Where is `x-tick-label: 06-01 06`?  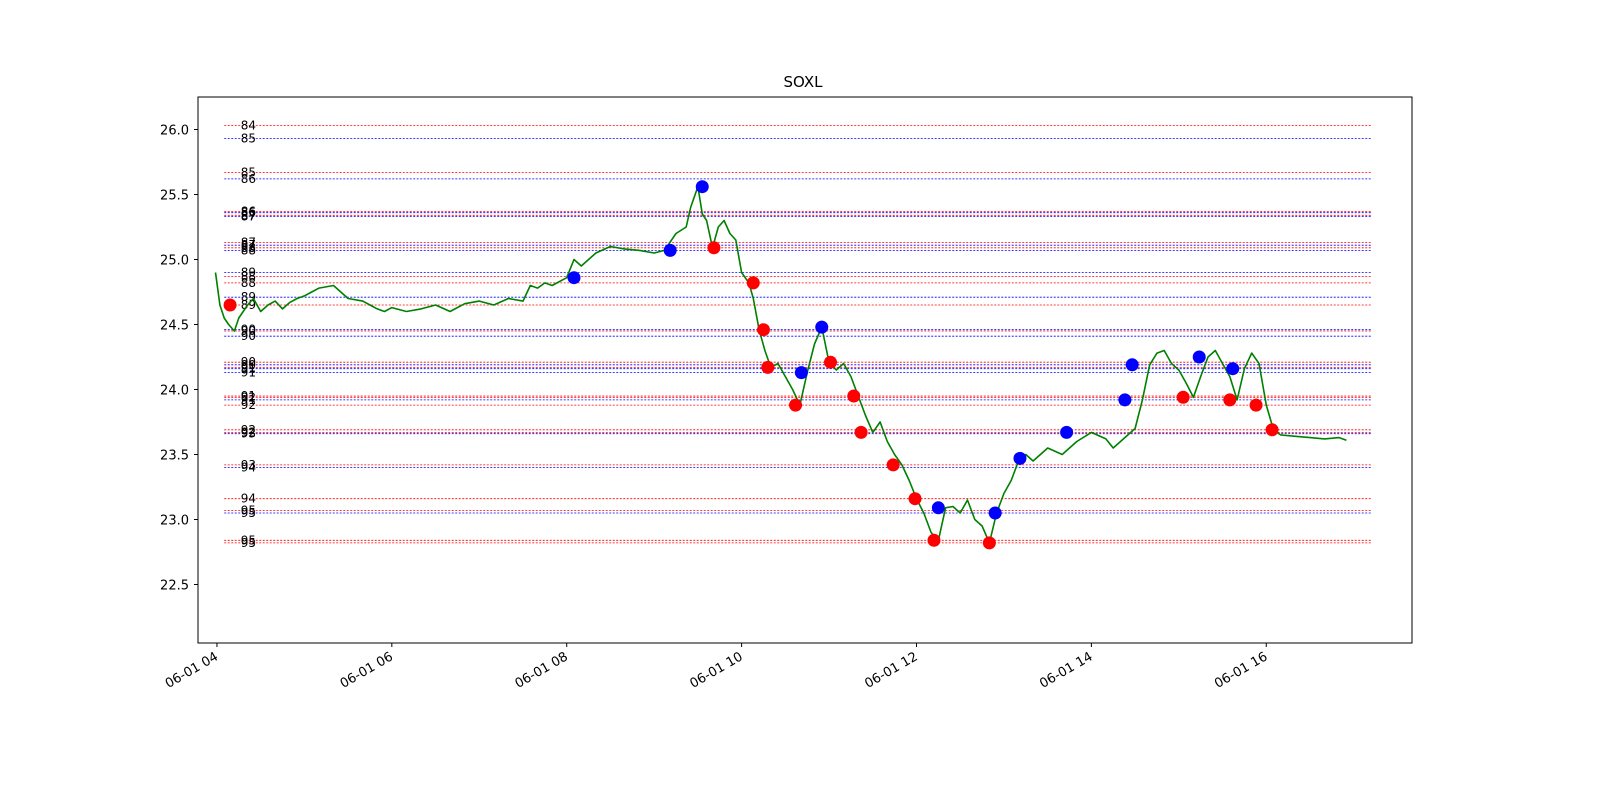 x-tick-label: 06-01 06 is located at coordinates (367, 670).